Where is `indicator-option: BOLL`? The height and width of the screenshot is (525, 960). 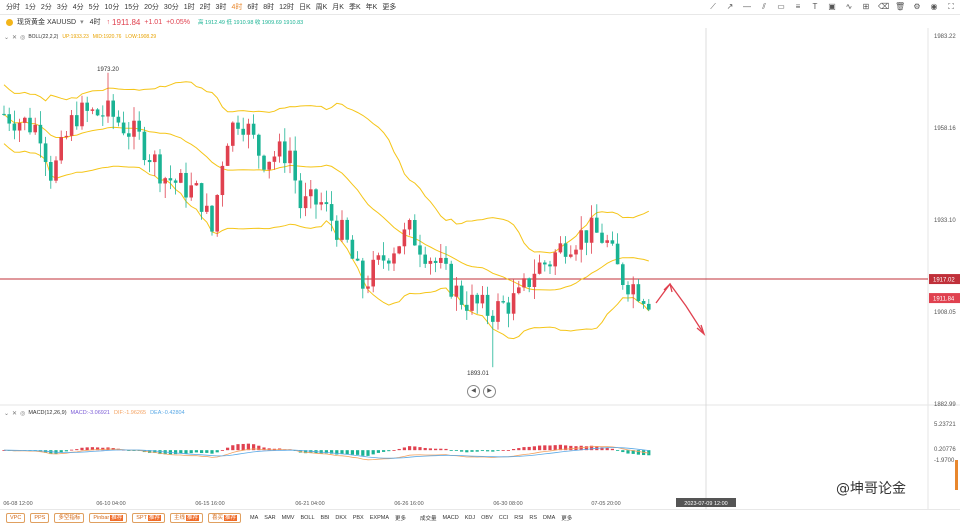
indicator-option: BOLL is located at coordinates (307, 517).